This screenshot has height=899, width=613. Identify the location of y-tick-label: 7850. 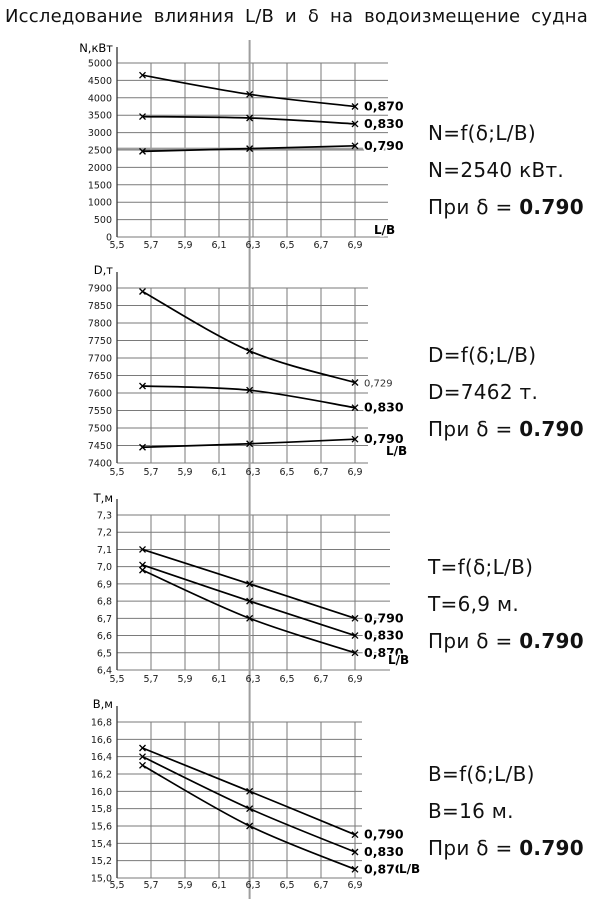
(100, 306).